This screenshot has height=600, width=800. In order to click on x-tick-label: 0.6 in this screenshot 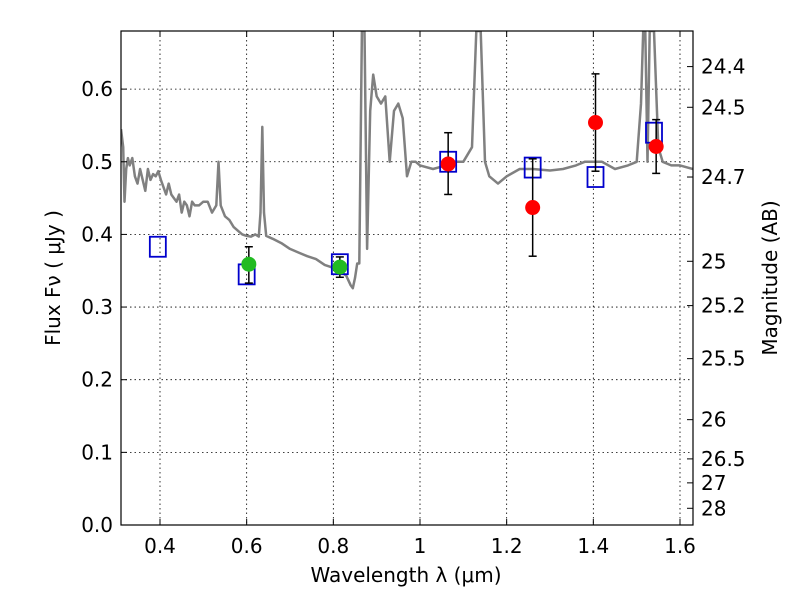, I will do `click(247, 546)`.